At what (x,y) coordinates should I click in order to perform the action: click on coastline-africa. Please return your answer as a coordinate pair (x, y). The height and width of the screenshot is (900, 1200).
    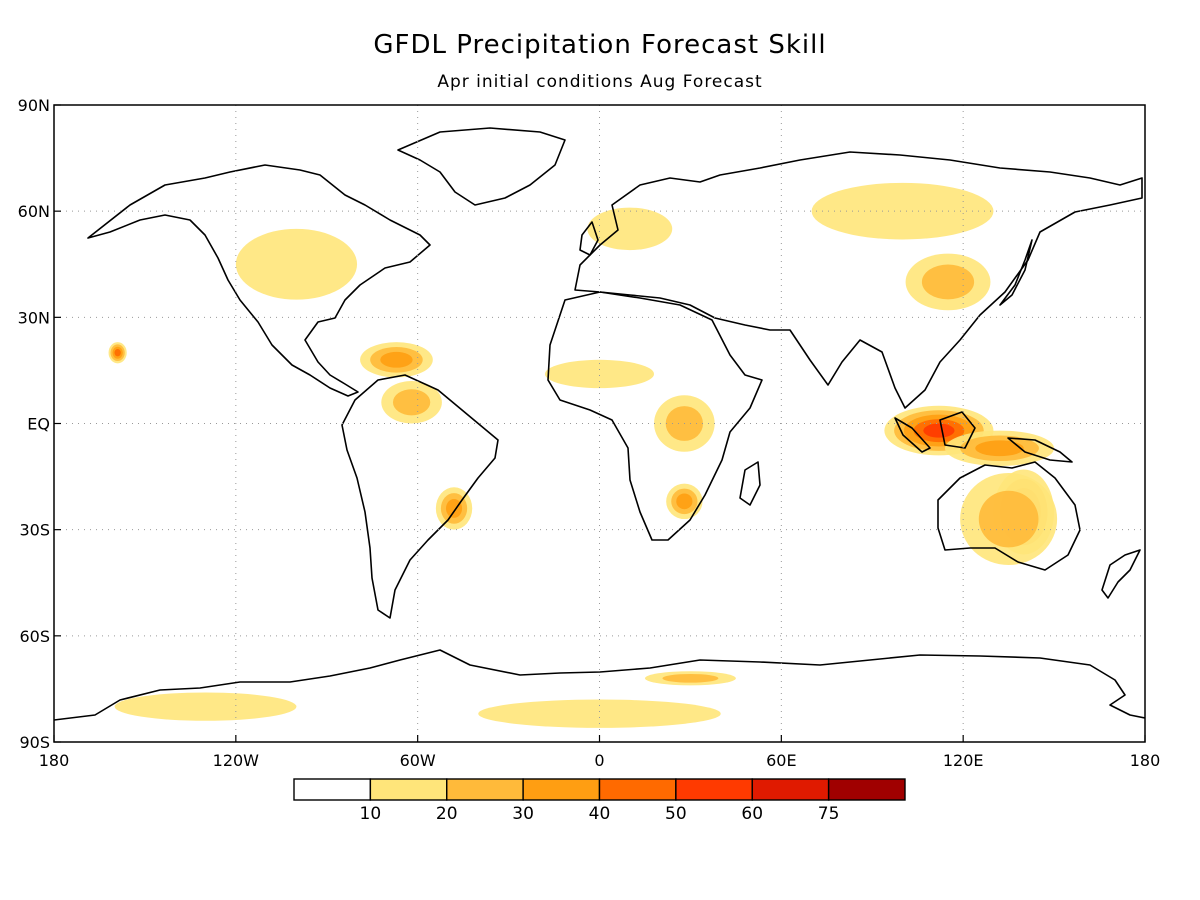
    Looking at the image, I should click on (655, 416).